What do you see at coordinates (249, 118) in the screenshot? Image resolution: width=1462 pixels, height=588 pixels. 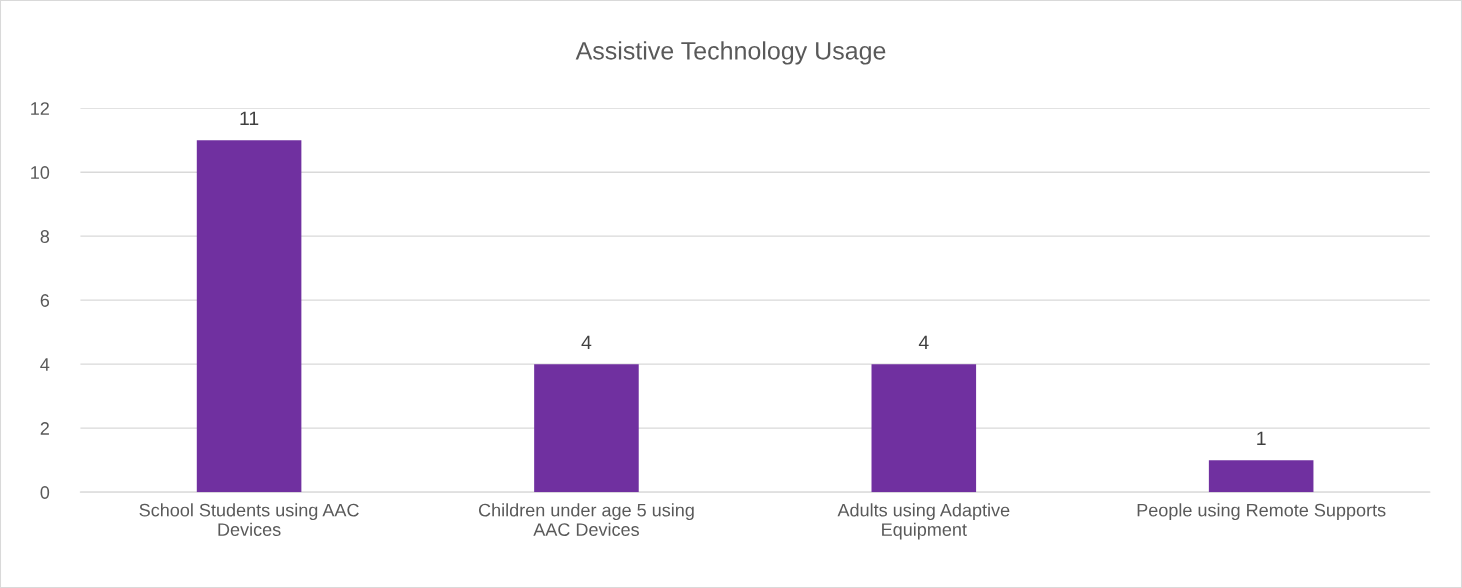 I see `data-label: 11` at bounding box center [249, 118].